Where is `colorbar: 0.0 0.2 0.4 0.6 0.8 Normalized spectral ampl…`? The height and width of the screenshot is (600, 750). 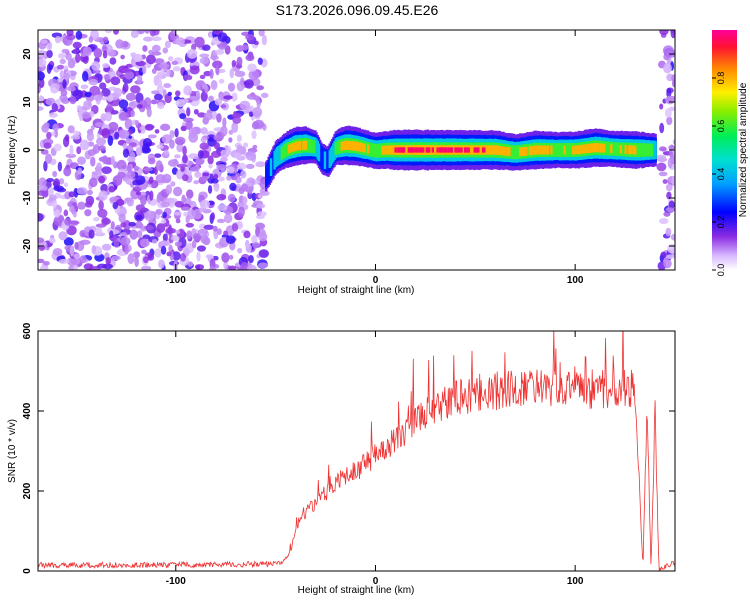 colorbar: 0.0 0.2 0.4 0.6 0.8 Normalized spectral ampl… is located at coordinates (730, 153).